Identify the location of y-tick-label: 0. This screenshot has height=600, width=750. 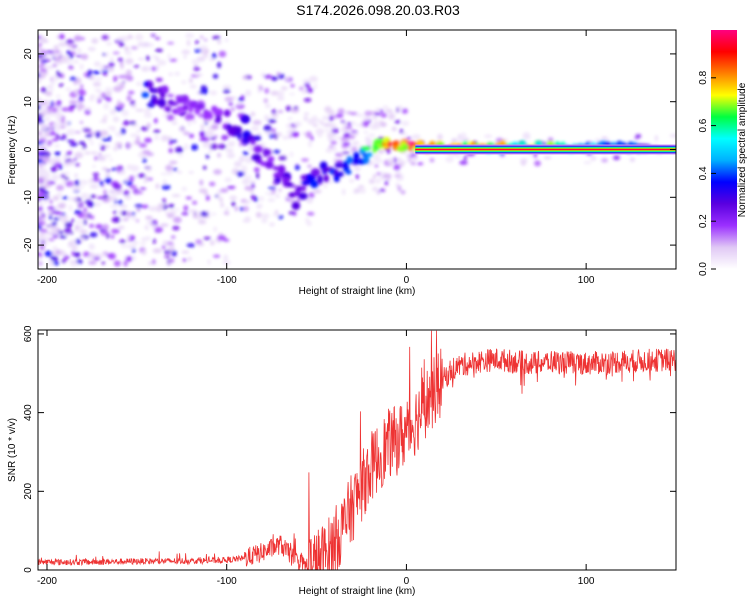
(28, 570).